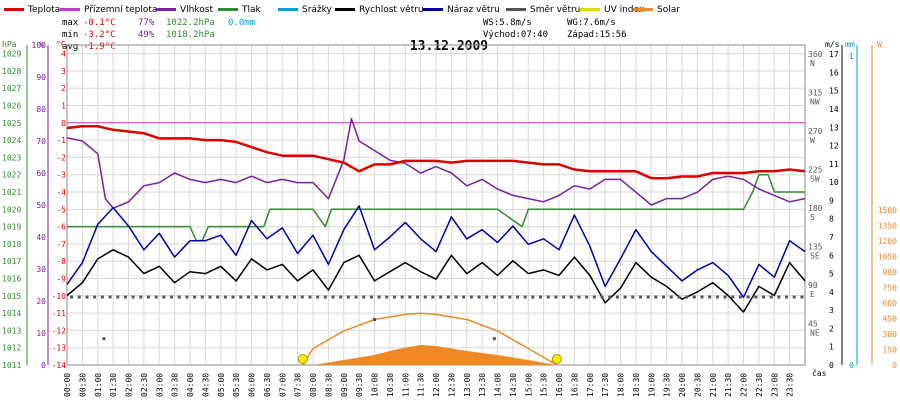 This screenshot has height=400, width=900. I want to click on axis-ms-tick: 8, so click(831, 219).